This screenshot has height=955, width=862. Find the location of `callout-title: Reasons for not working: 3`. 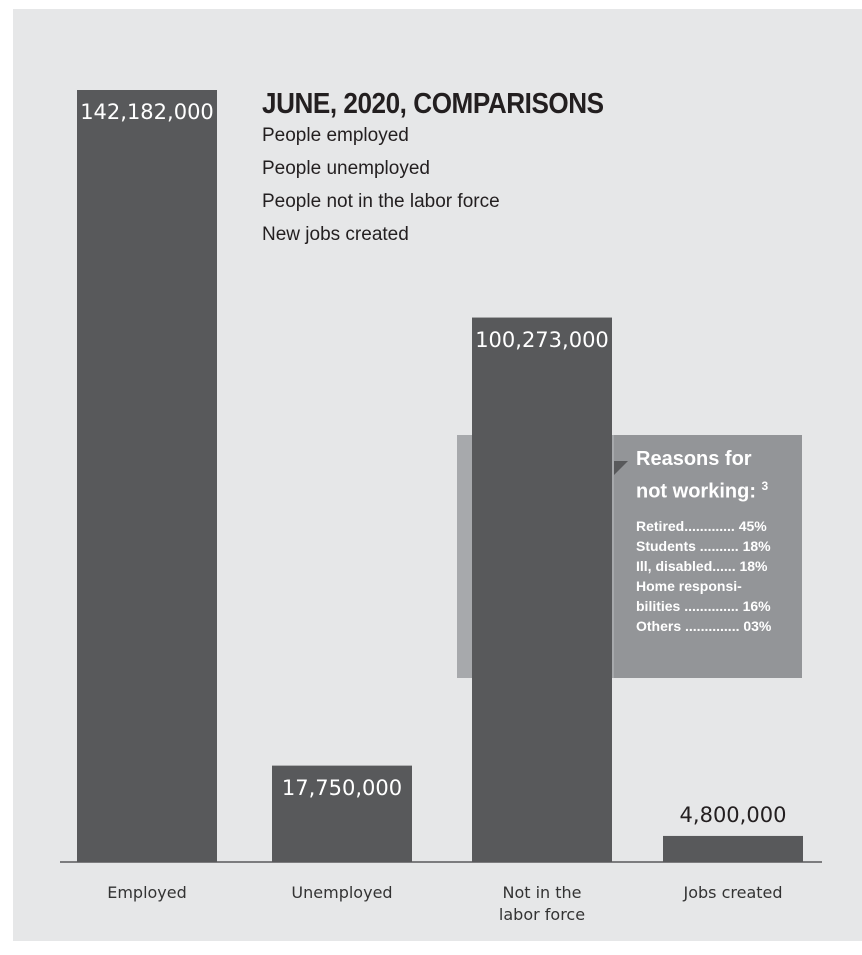

callout-title: Reasons for not working: 3 is located at coordinates (719, 476).